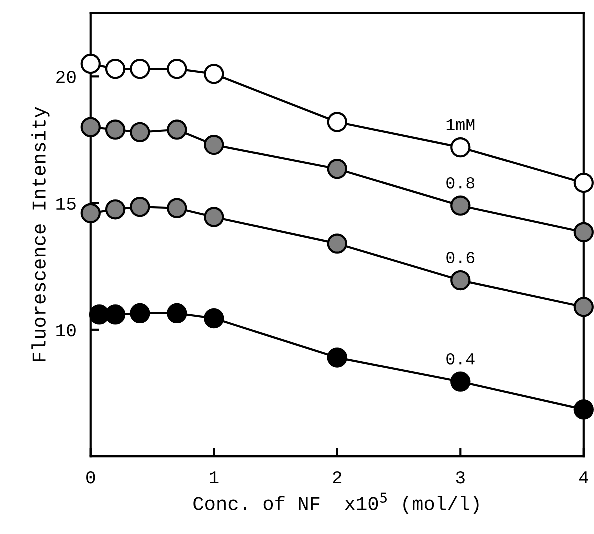 Image resolution: width=594 pixels, height=534 pixels. What do you see at coordinates (214, 478) in the screenshot?
I see `x-tick-label: 1` at bounding box center [214, 478].